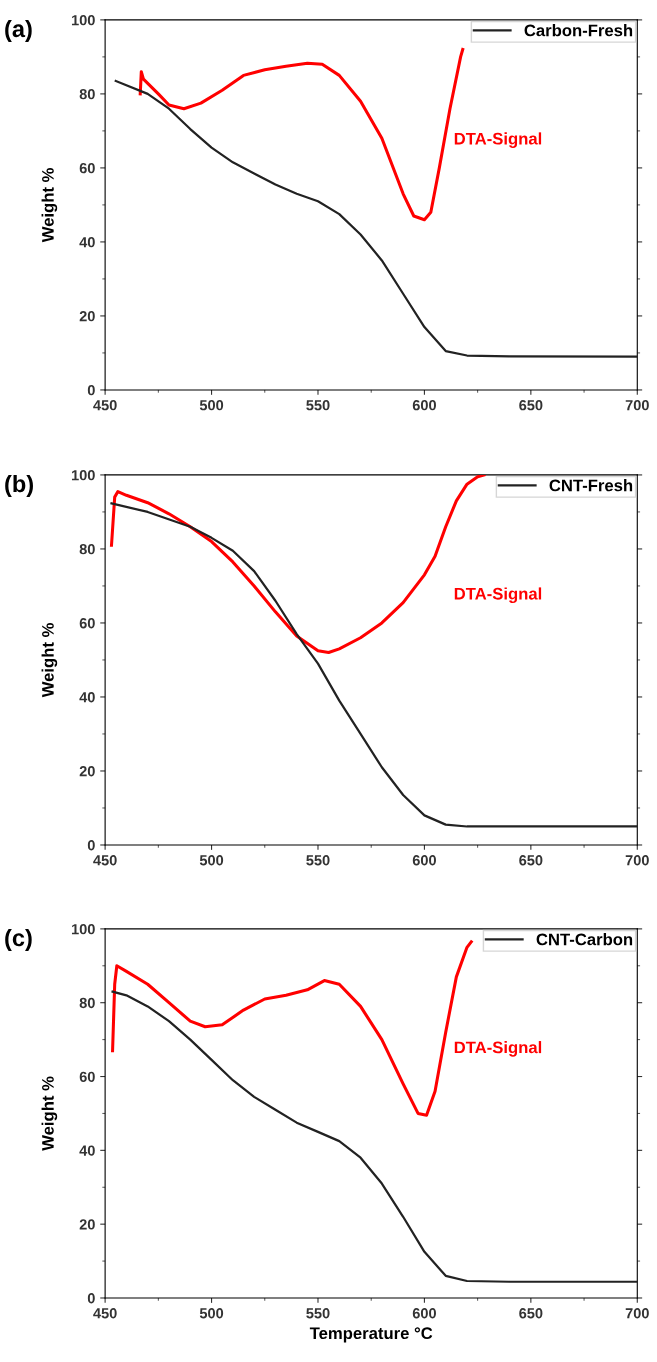 The width and height of the screenshot is (657, 1362). What do you see at coordinates (584, 939) in the screenshot?
I see `legend-label: CNT-Carbon` at bounding box center [584, 939].